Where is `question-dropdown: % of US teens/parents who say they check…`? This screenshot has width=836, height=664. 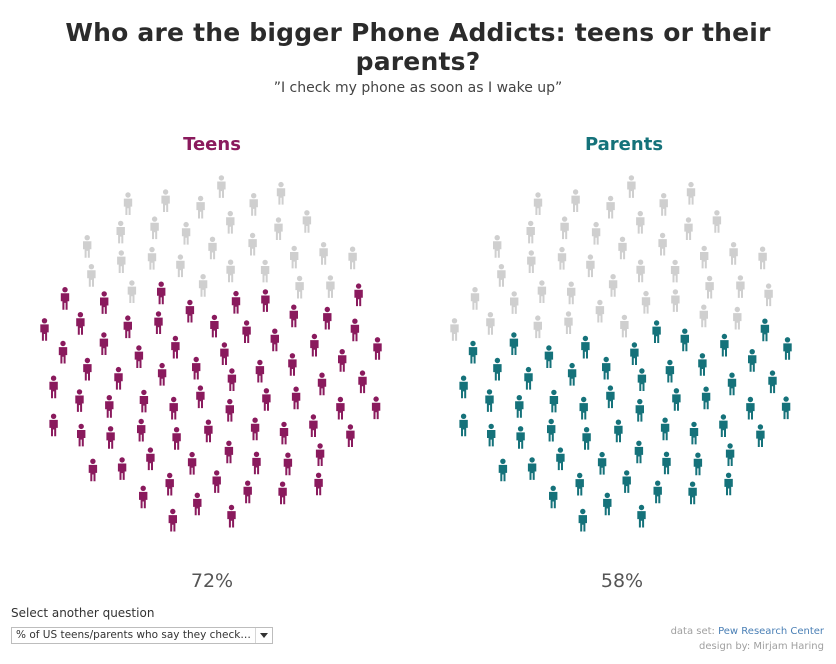 question-dropdown: % of US teens/parents who say they check… is located at coordinates (142, 635).